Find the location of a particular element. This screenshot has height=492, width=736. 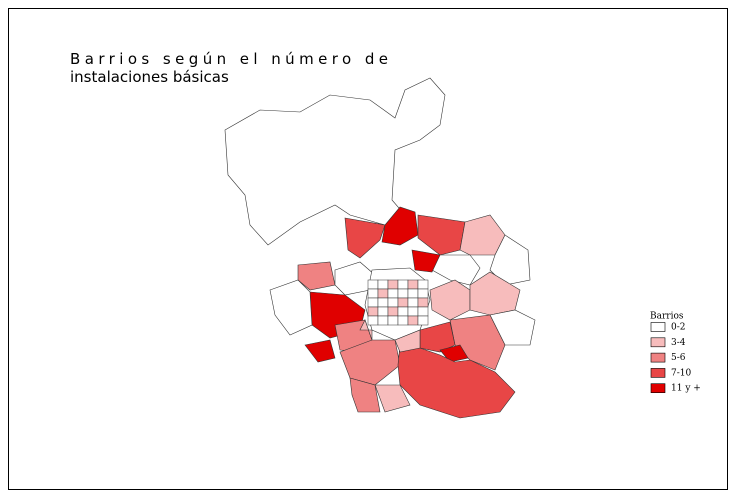

legend-label: 5-6 is located at coordinates (678, 358).